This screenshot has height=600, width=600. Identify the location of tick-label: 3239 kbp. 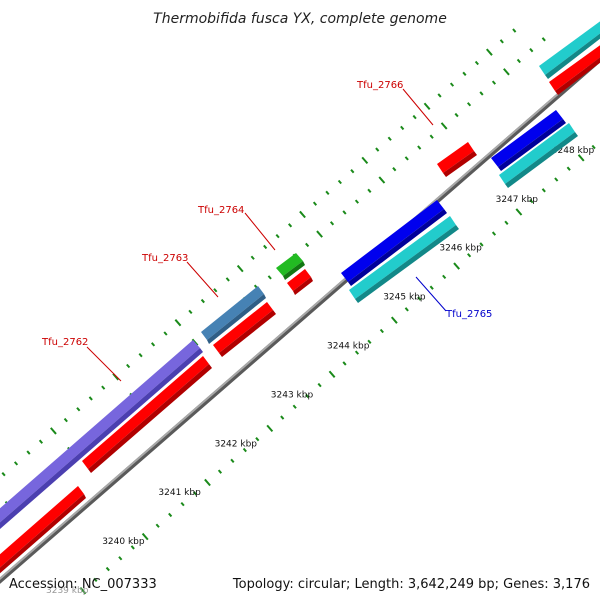
(67, 591).